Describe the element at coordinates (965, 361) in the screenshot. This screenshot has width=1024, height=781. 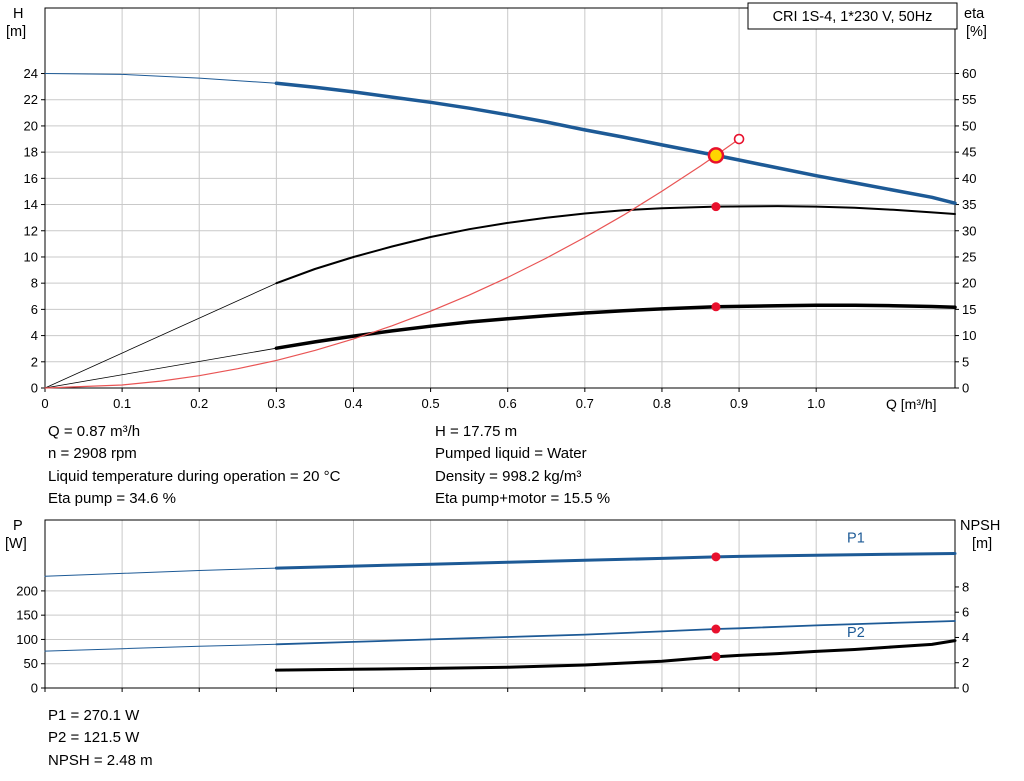
I see `y-right-tick-label: 5` at that location.